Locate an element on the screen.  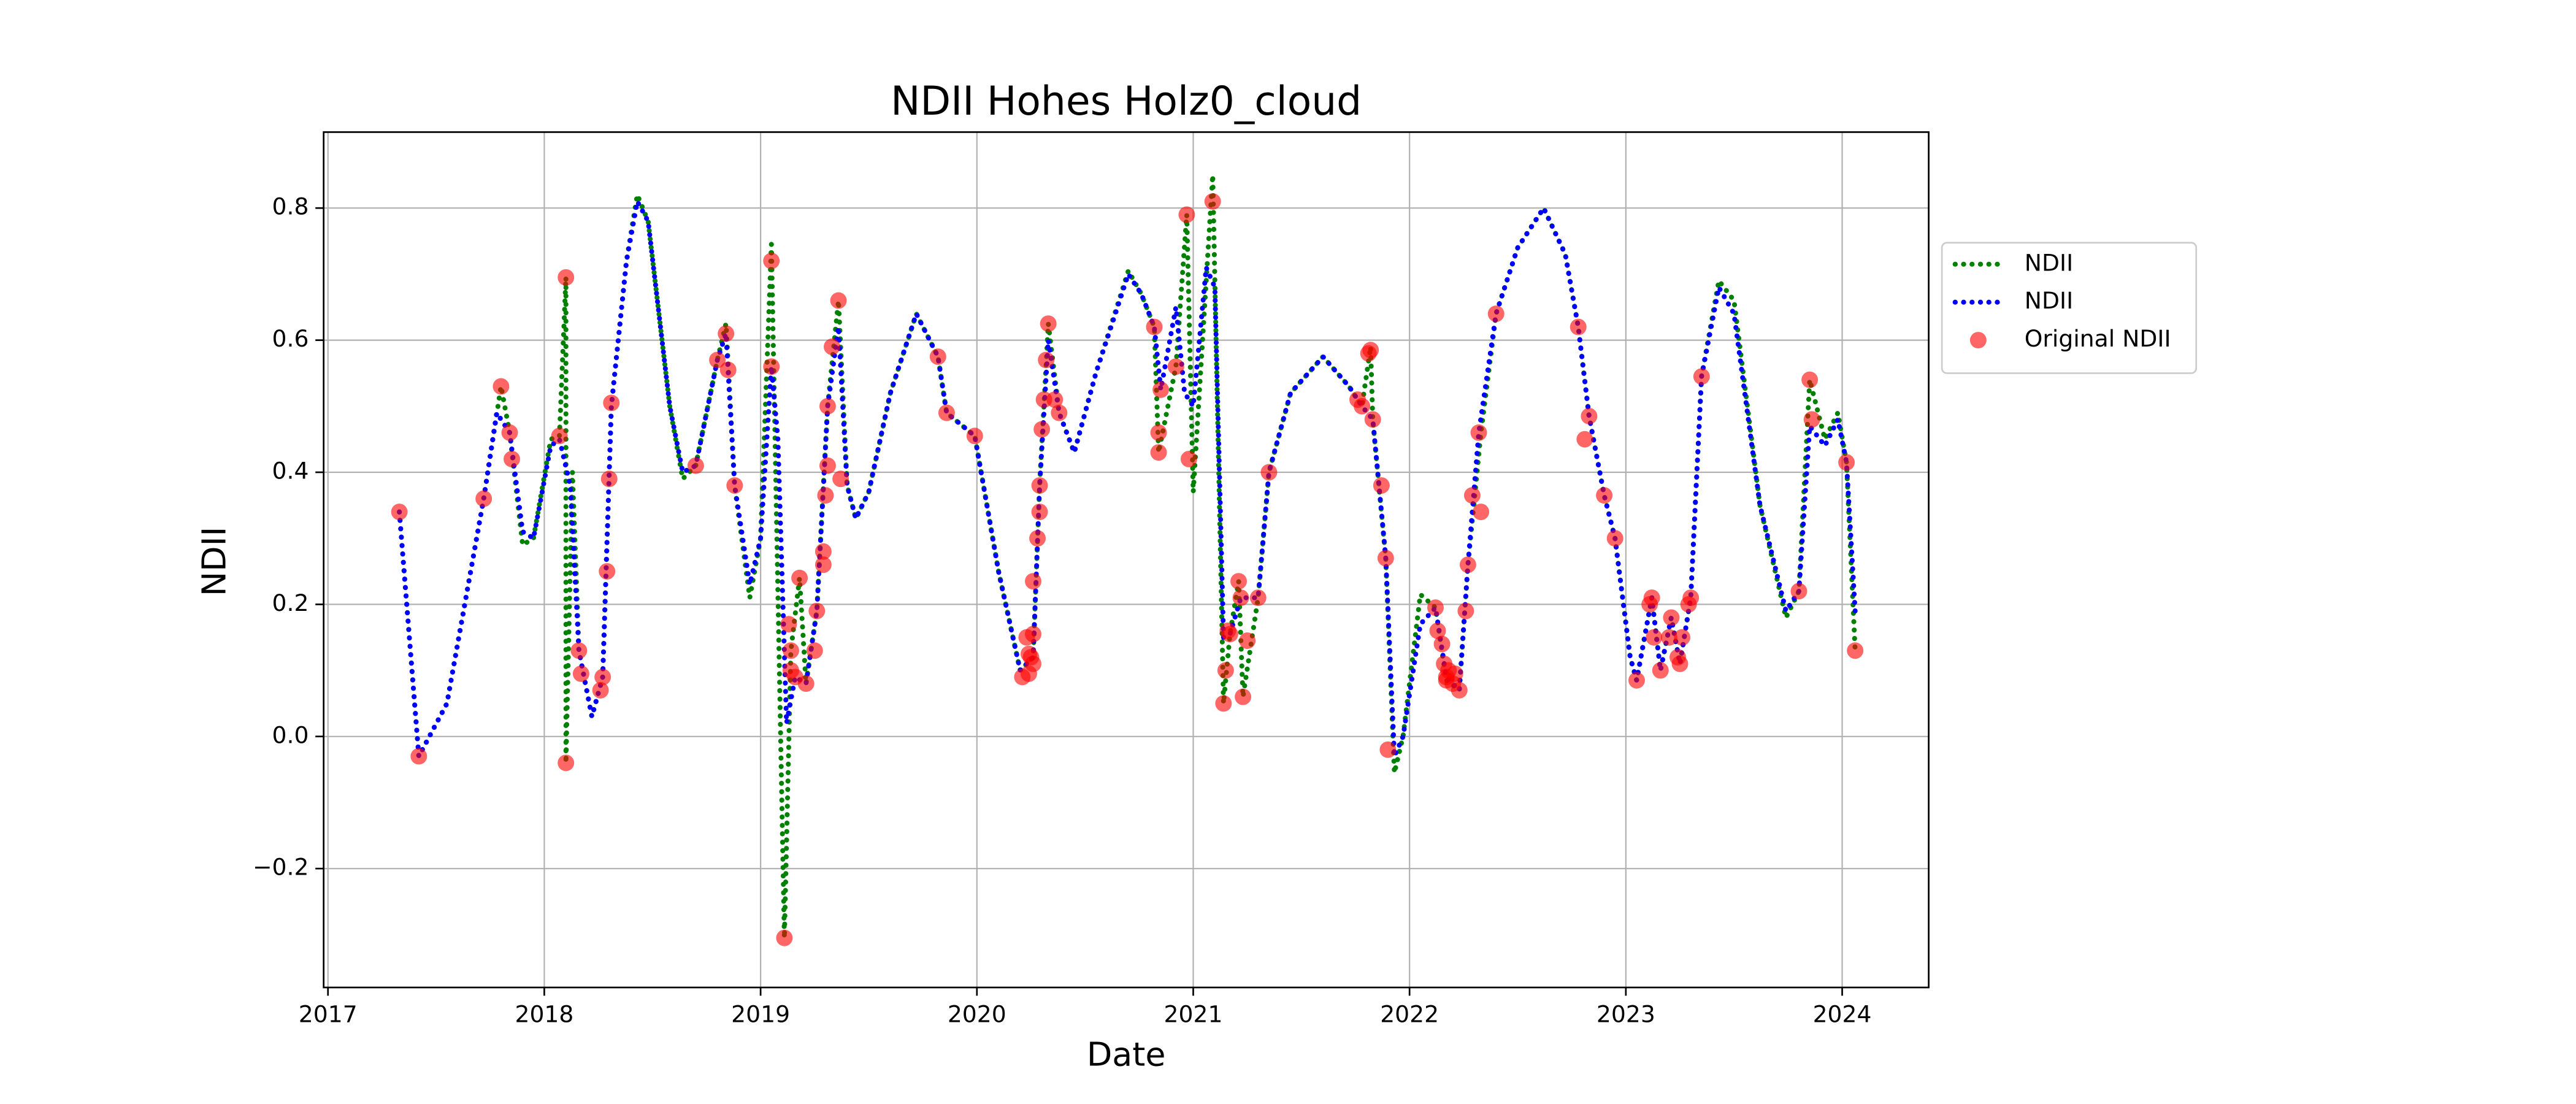
x-tick-label: 2023 is located at coordinates (1626, 1013).